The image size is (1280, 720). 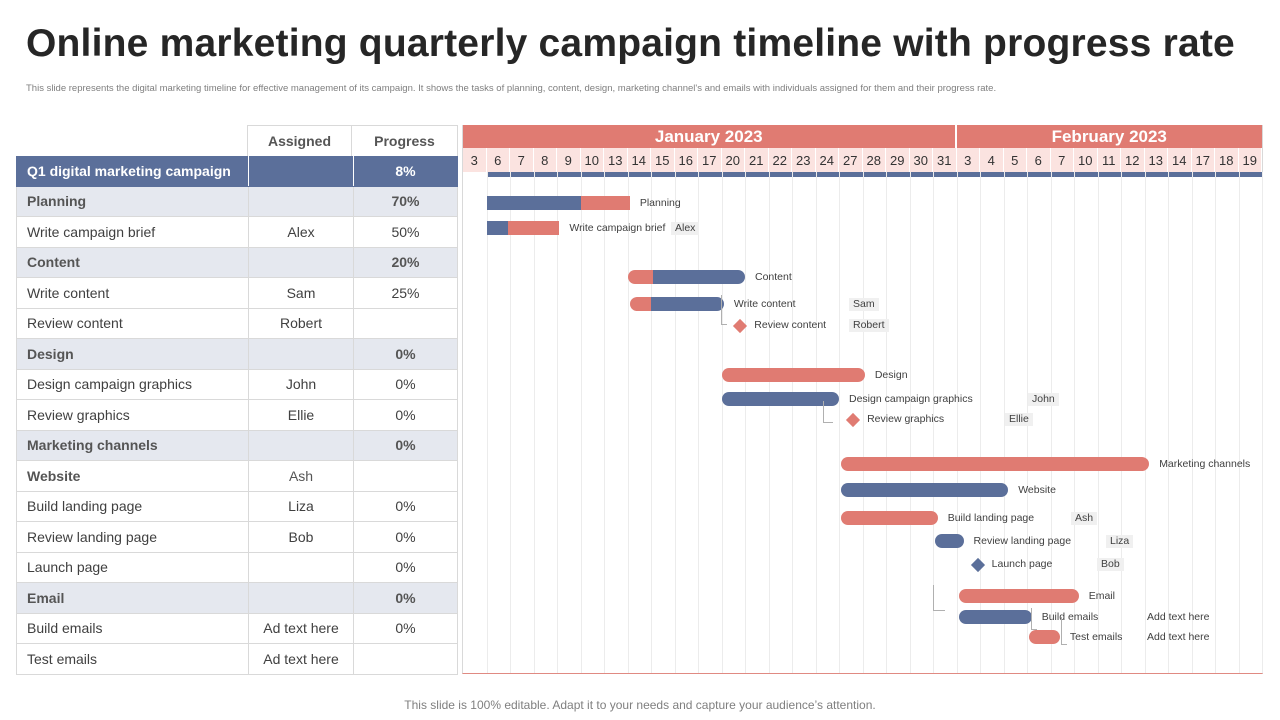 I want to click on header-progress: Progress, so click(x=405, y=140).